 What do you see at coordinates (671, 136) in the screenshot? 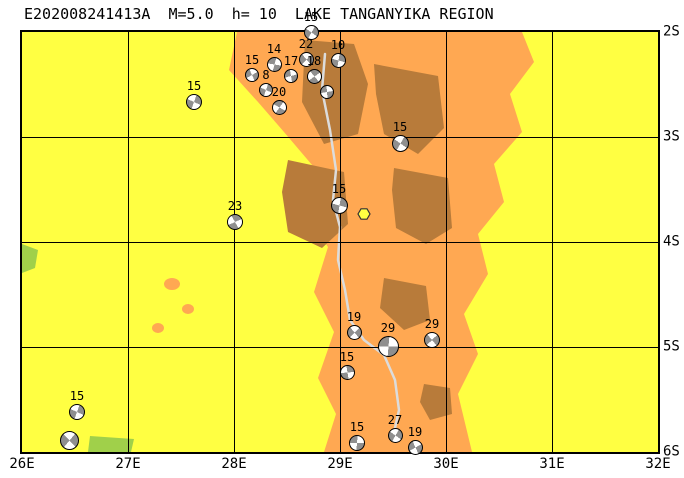
I see `y-tick-label: 3S` at bounding box center [671, 136].